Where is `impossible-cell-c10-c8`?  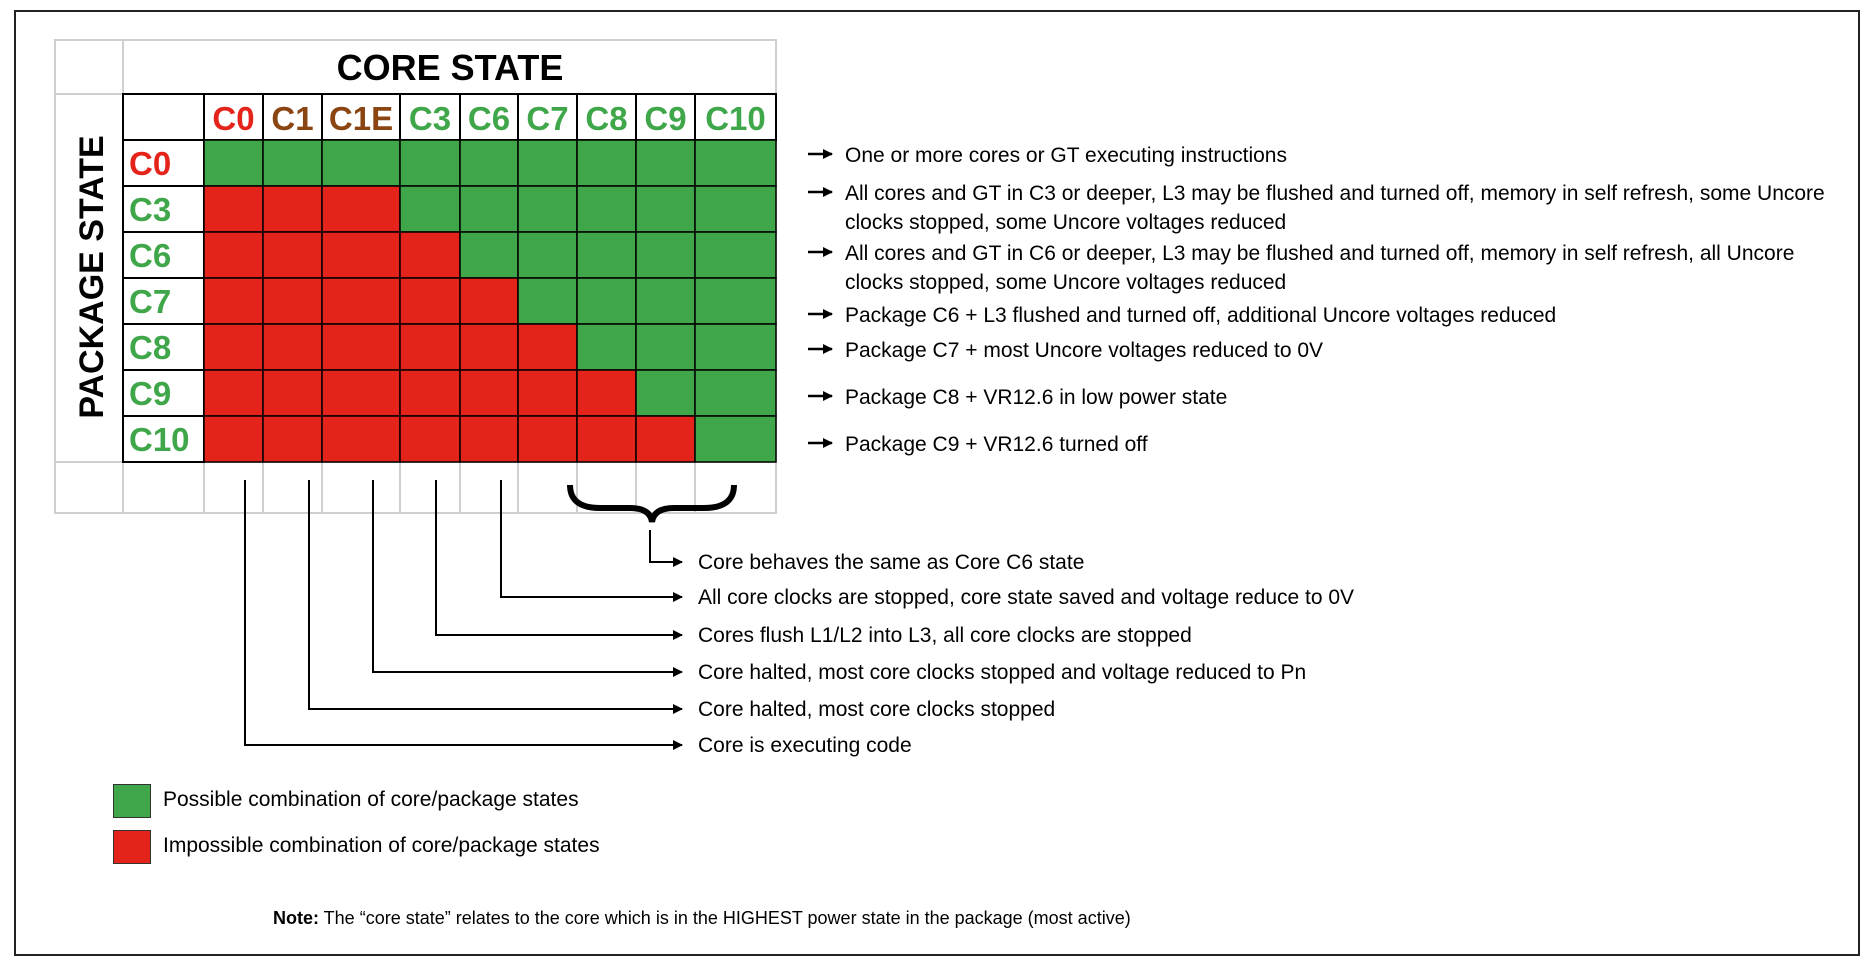
impossible-cell-c10-c8 is located at coordinates (606, 439).